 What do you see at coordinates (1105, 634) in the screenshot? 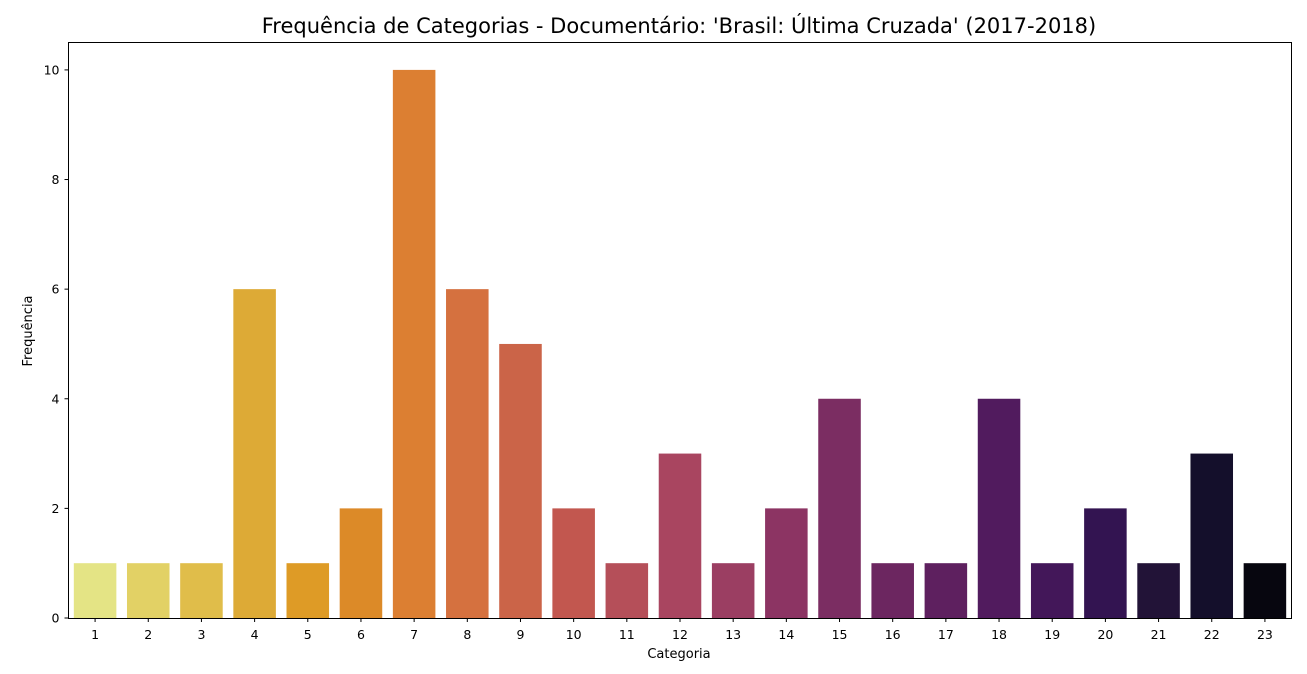
I see `x-tick-label: 20` at bounding box center [1105, 634].